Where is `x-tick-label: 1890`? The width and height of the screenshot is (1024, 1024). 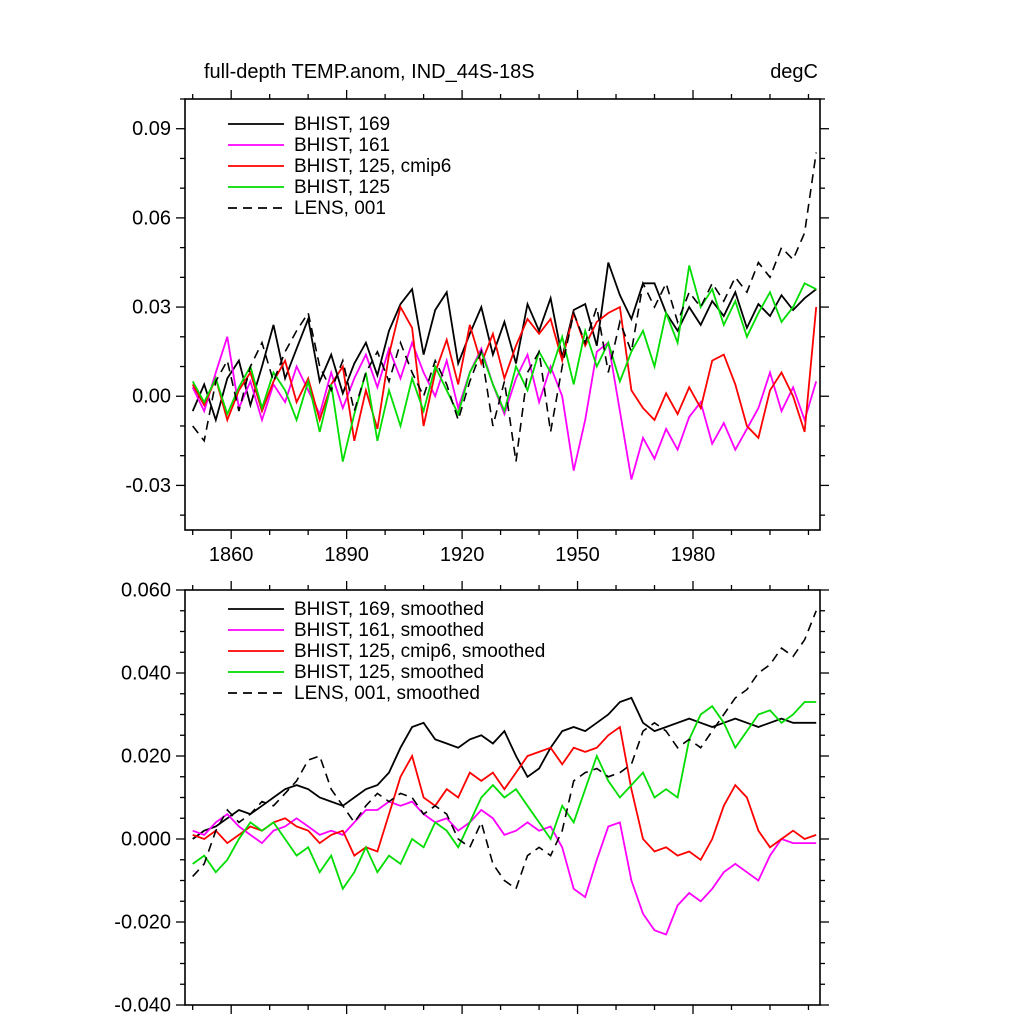 x-tick-label: 1890 is located at coordinates (346, 555).